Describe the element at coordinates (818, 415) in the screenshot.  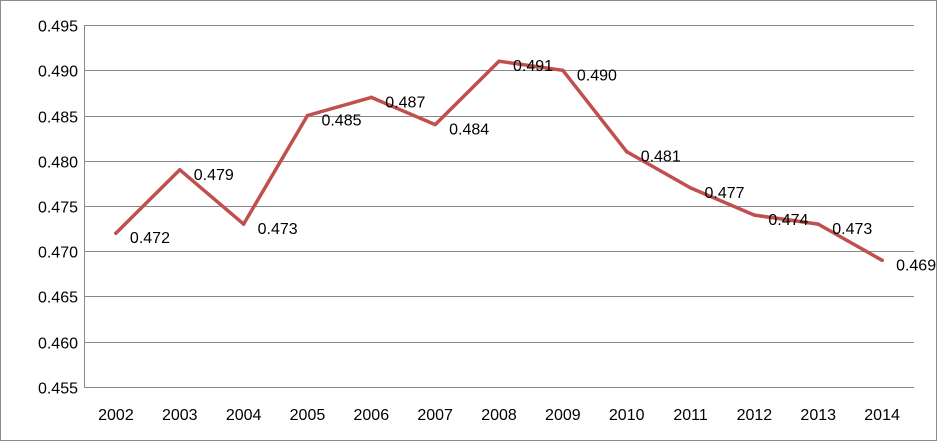
I see `x-tick-label: 2013` at that location.